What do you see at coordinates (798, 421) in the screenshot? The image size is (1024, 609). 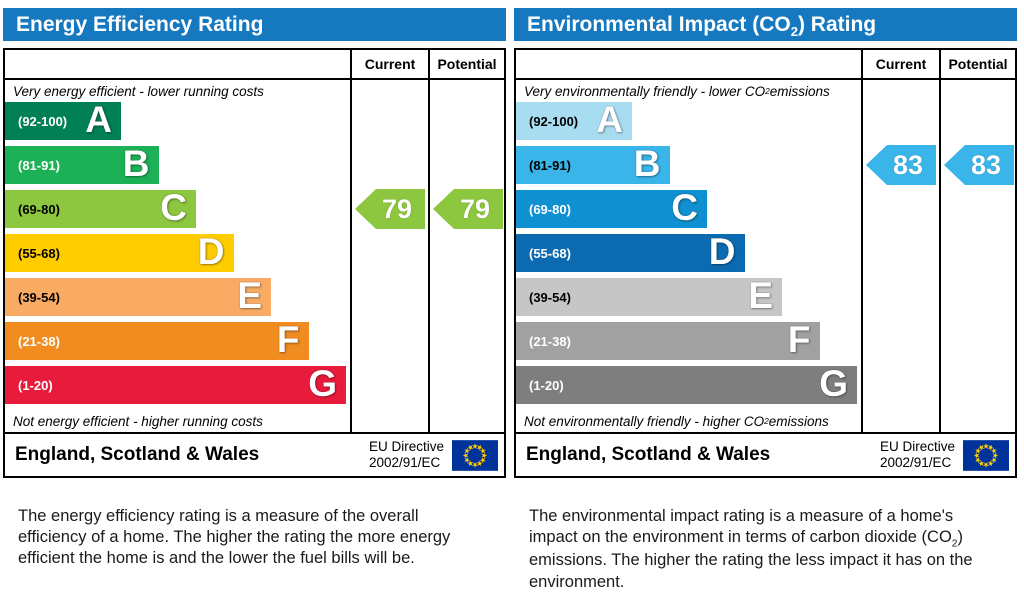 I see `bottom-caption-text-end: emissions` at bounding box center [798, 421].